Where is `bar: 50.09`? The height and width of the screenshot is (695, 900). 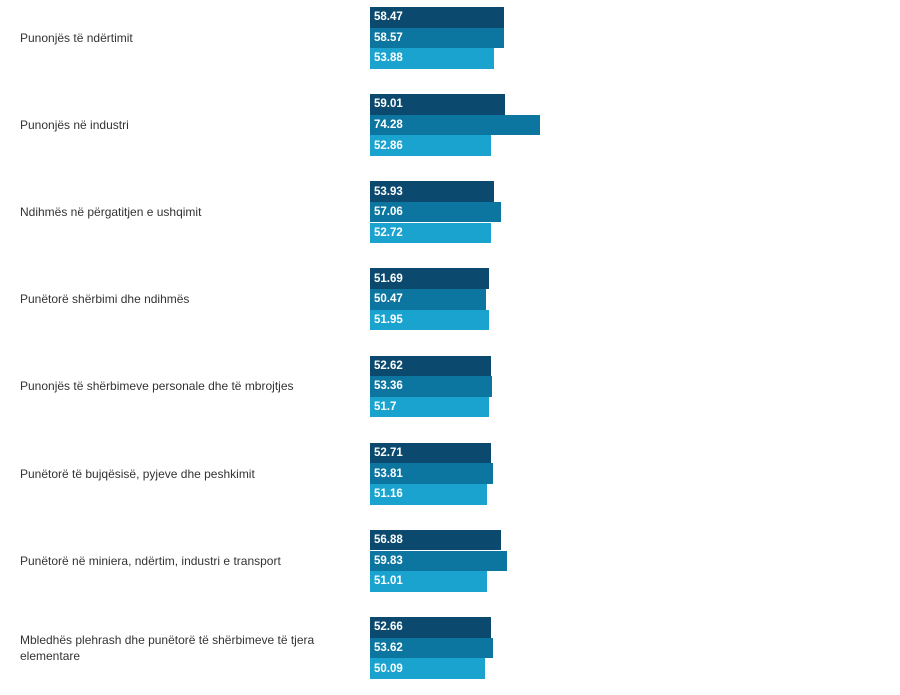
bar: 50.09 is located at coordinates (427, 668).